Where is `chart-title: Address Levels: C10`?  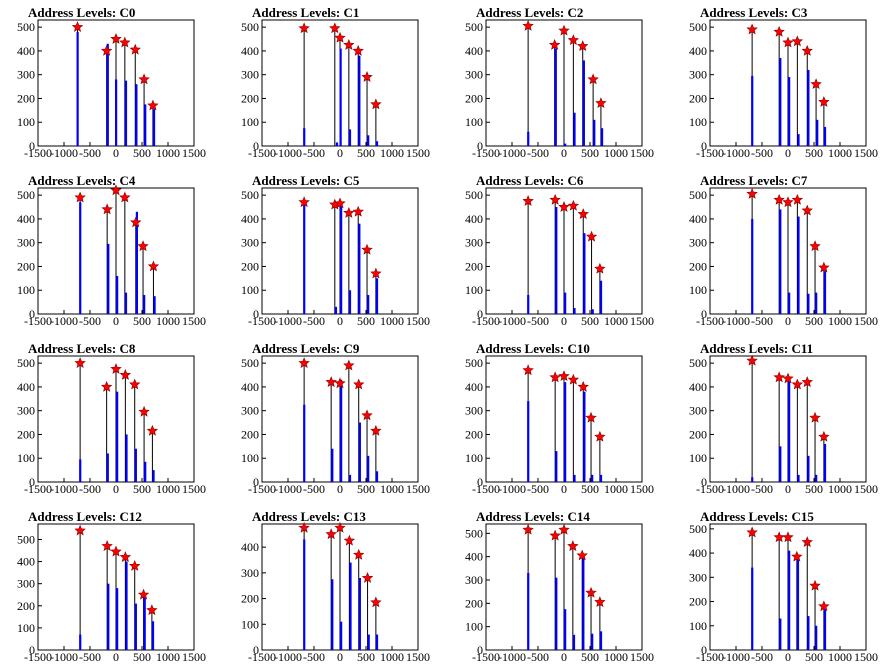 chart-title: Address Levels: C10 is located at coordinates (533, 348).